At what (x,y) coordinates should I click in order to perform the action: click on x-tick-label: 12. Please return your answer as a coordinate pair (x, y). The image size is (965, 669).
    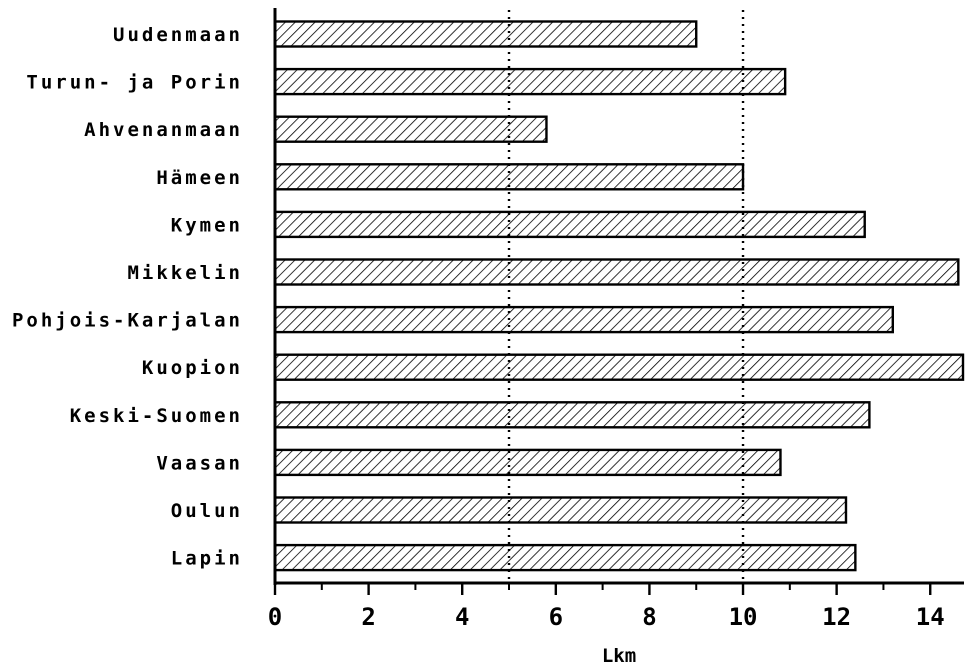
    Looking at the image, I should click on (836, 617).